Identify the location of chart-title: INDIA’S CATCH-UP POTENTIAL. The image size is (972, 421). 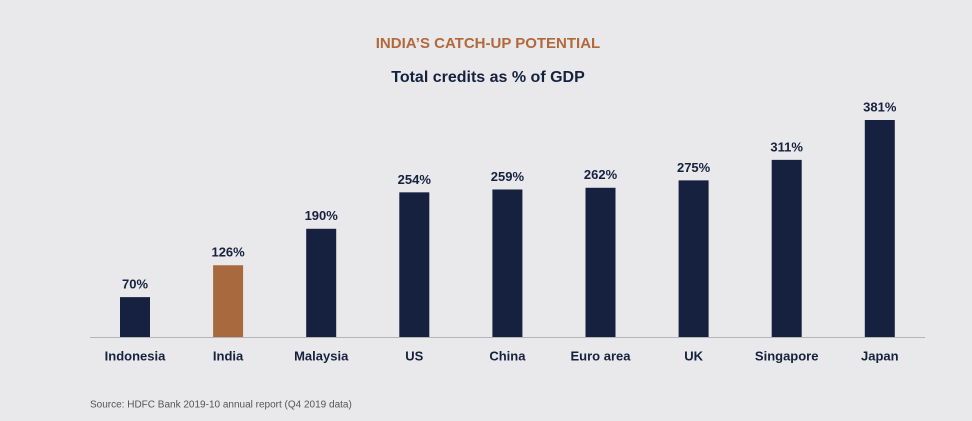
(488, 43).